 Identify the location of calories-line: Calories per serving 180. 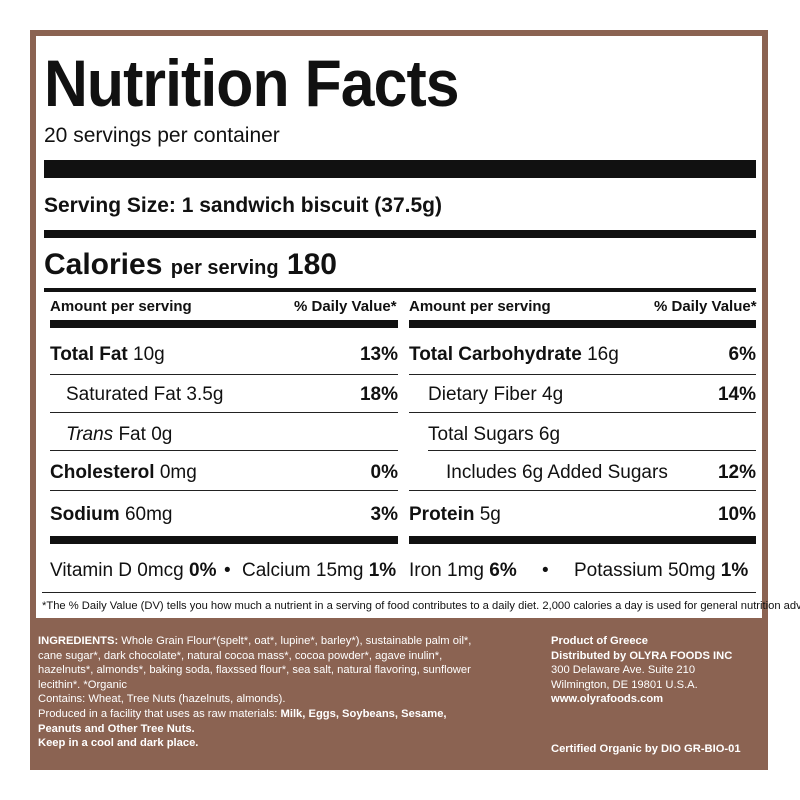
(190, 265).